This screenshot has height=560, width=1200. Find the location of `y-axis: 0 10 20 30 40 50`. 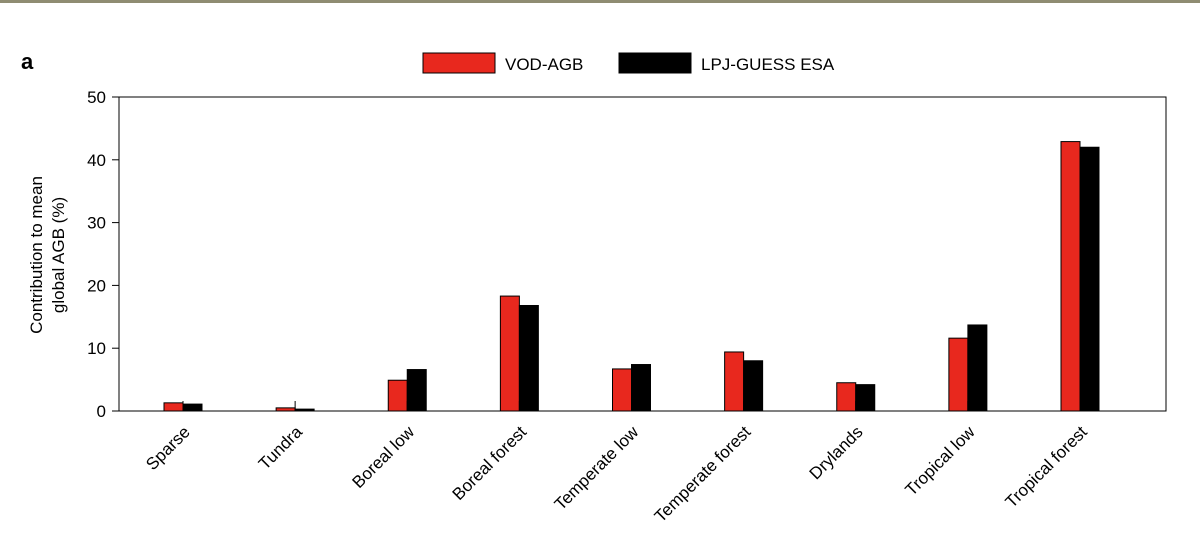

y-axis: 0 10 20 30 40 50 is located at coordinates (103, 254).